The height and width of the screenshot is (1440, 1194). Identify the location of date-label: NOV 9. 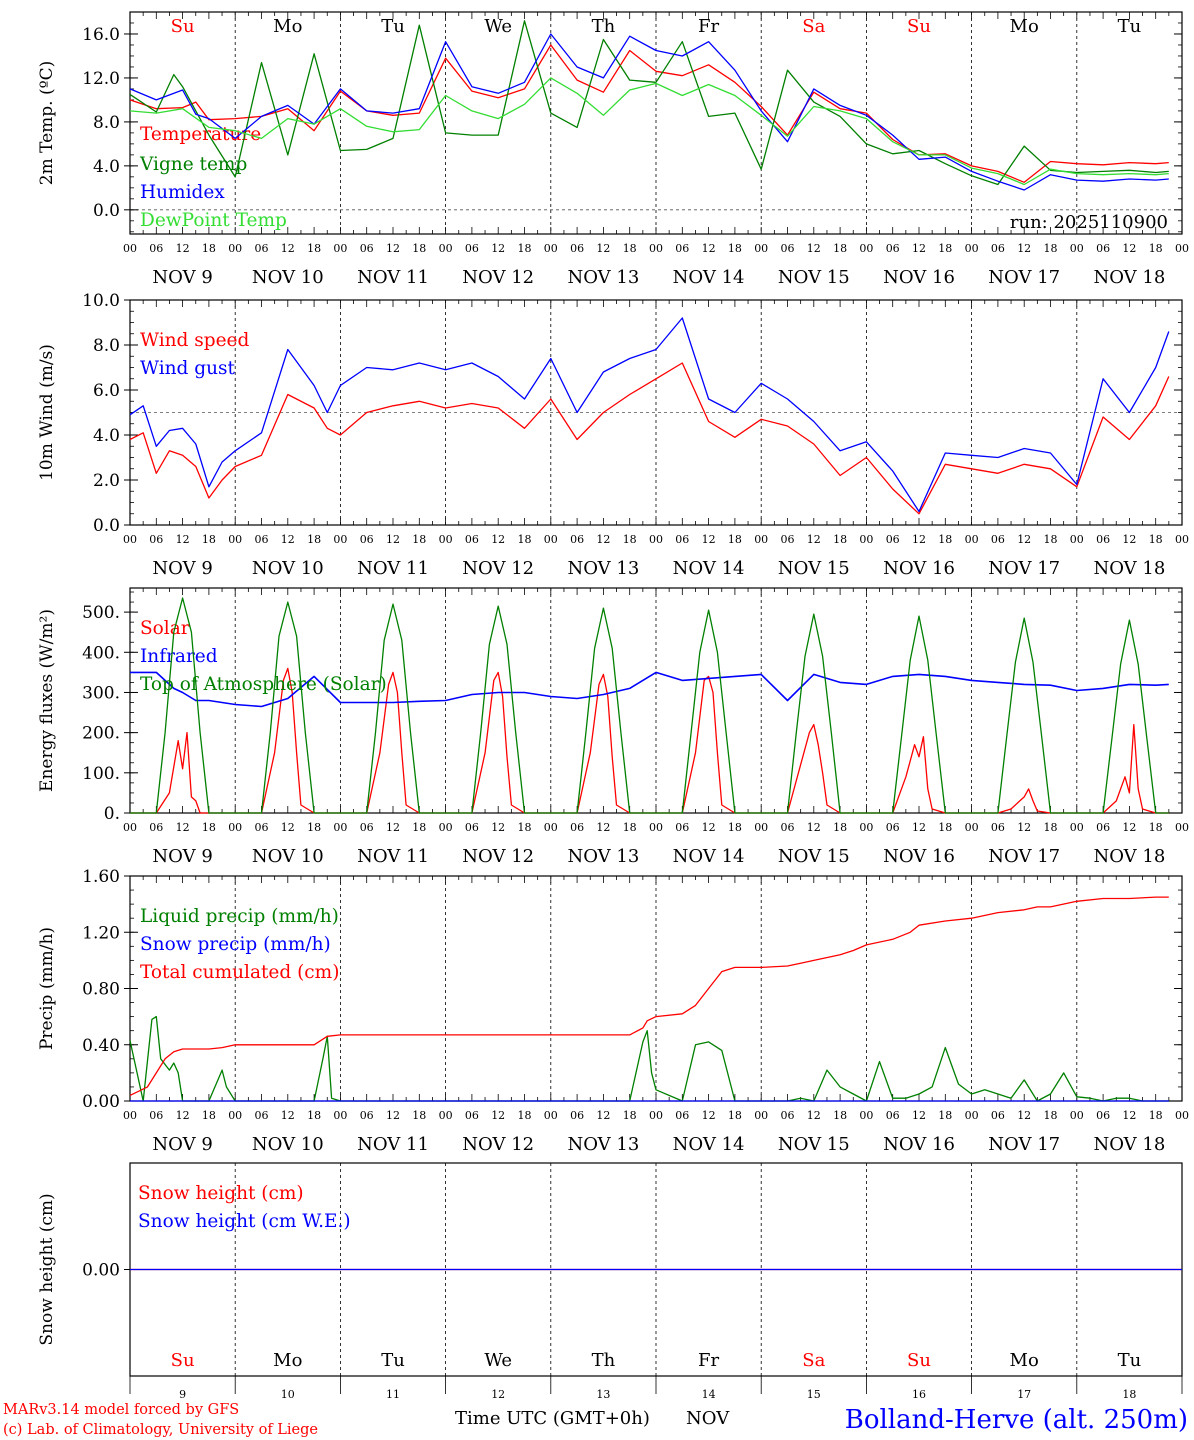
(182, 277).